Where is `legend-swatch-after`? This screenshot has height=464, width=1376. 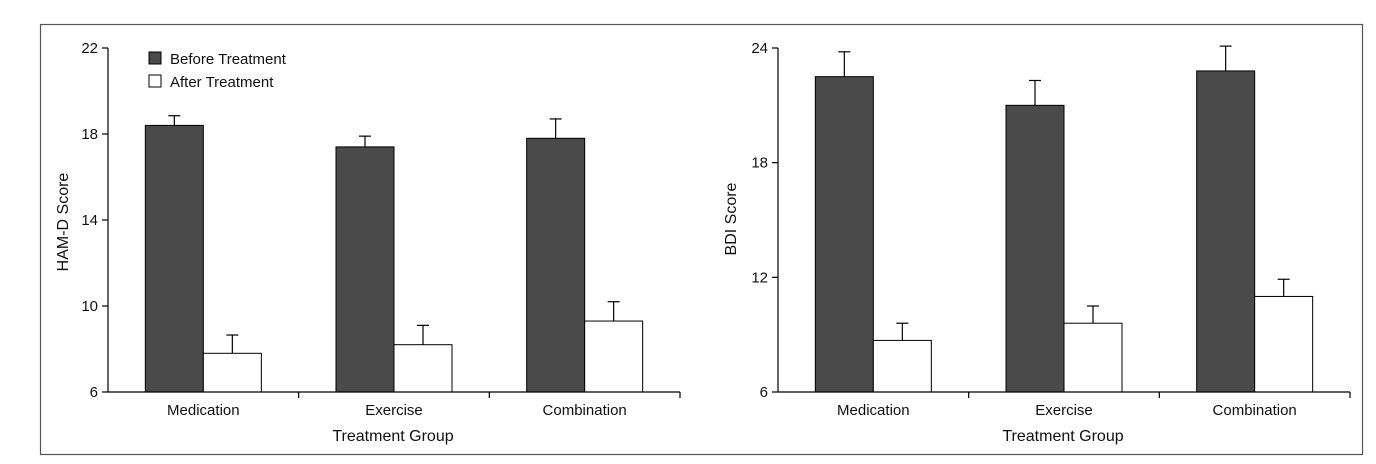
legend-swatch-after is located at coordinates (155, 81).